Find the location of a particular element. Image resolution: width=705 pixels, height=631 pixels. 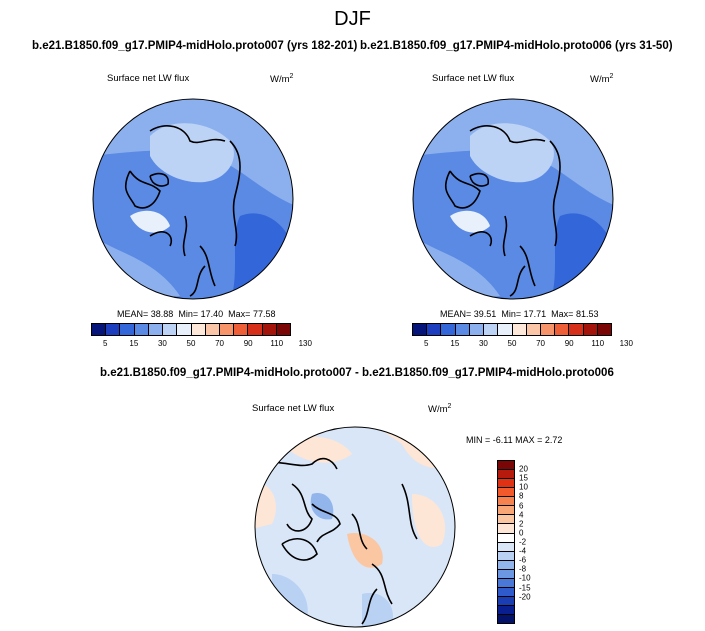

panel-2-stats: MEAN= 39.51 Min= 17.71 Max= 81.53 is located at coordinates (519, 314).